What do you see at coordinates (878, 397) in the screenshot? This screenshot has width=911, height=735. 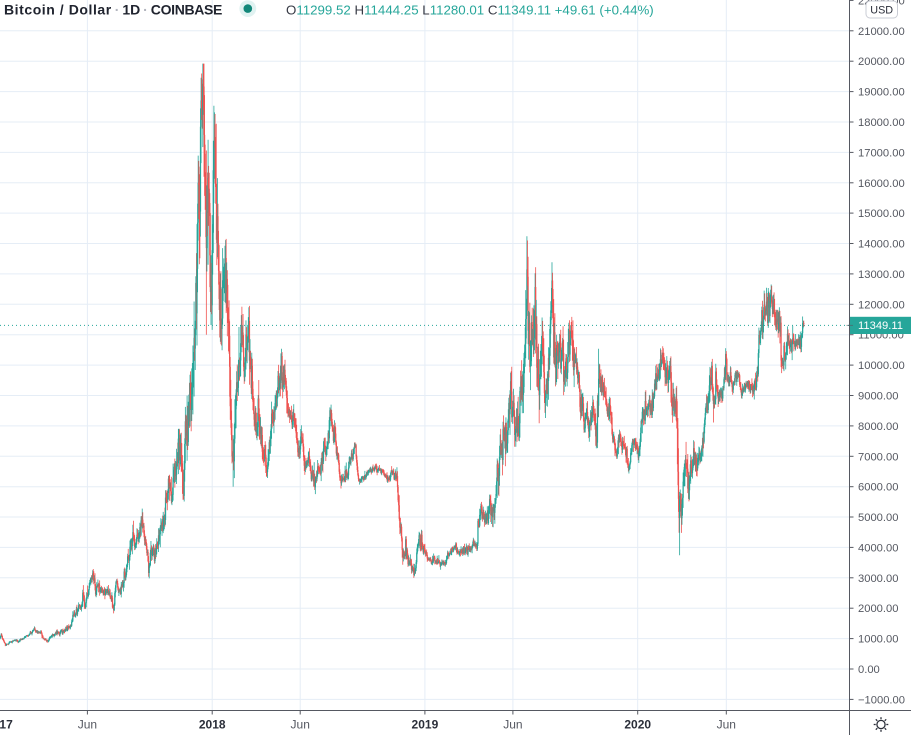 I see `svg-text: 9000.00` at bounding box center [878, 397].